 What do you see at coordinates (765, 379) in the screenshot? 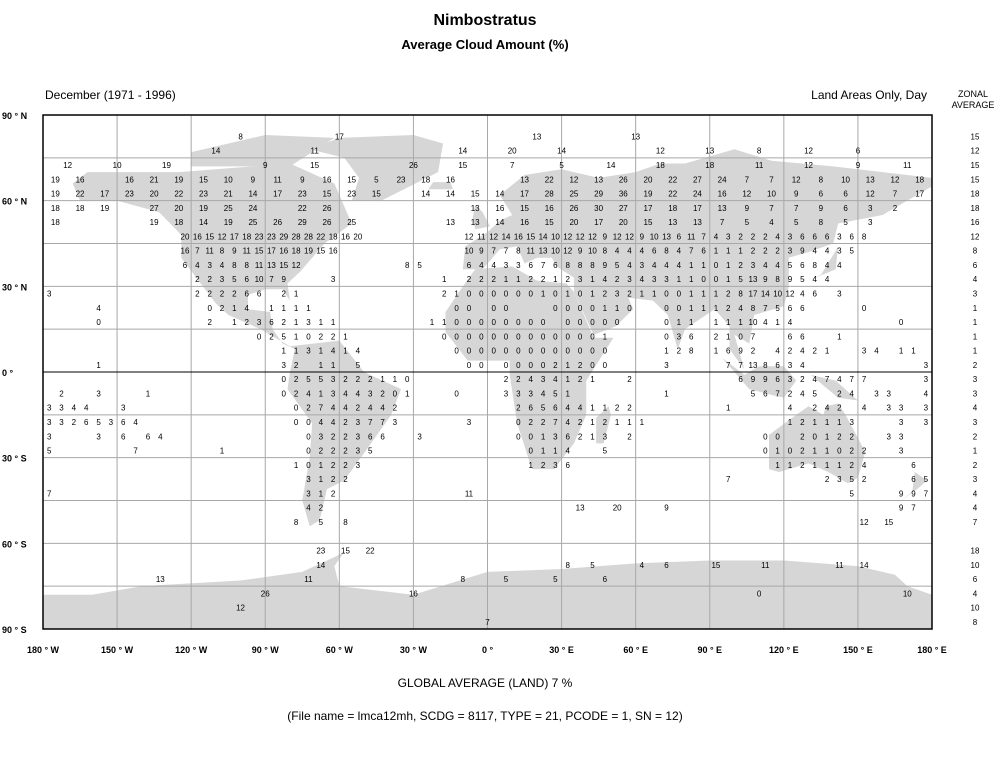
I see `cell-value: 9` at bounding box center [765, 379].